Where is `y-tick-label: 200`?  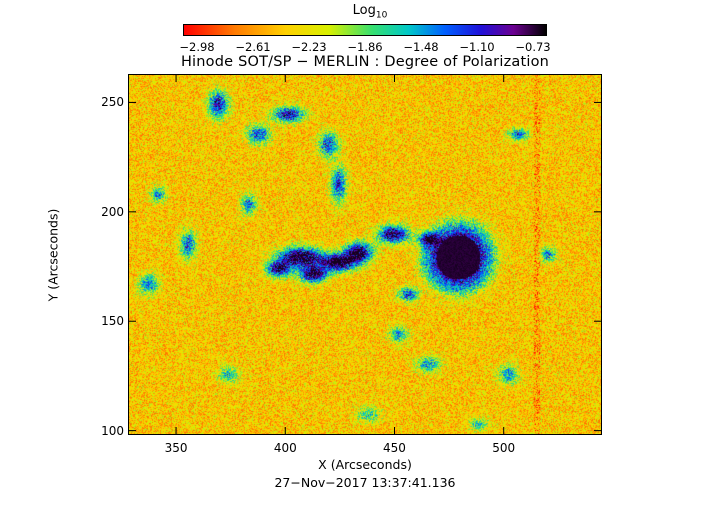 y-tick-label: 200 is located at coordinates (112, 211).